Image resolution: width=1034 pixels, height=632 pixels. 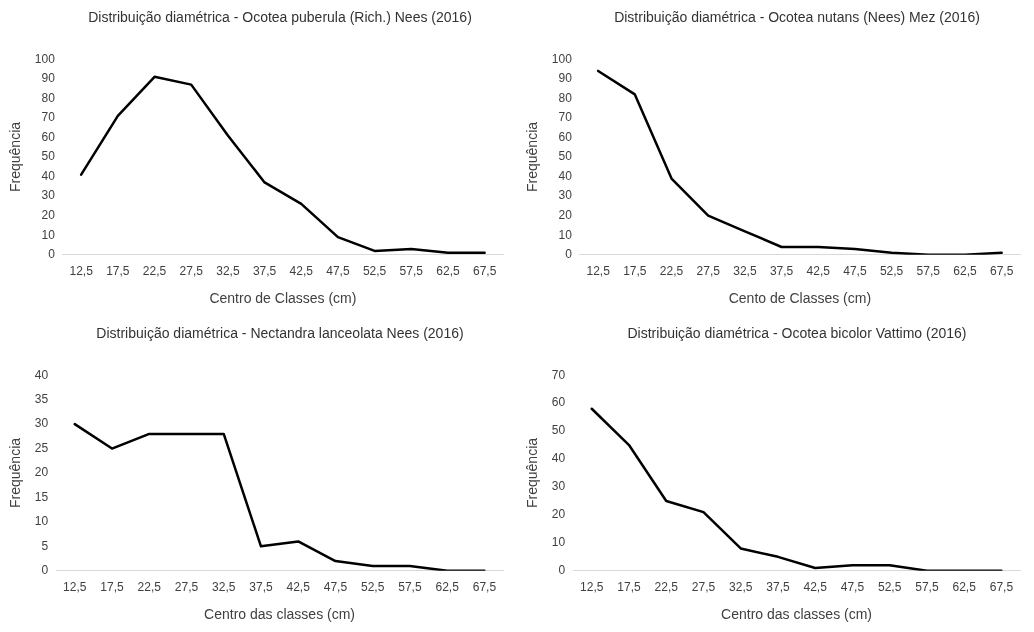 What do you see at coordinates (797, 17) in the screenshot?
I see `chart-title: Distribuição diamétrica - Ocotea nutans (Nees) Mez (2016)` at bounding box center [797, 17].